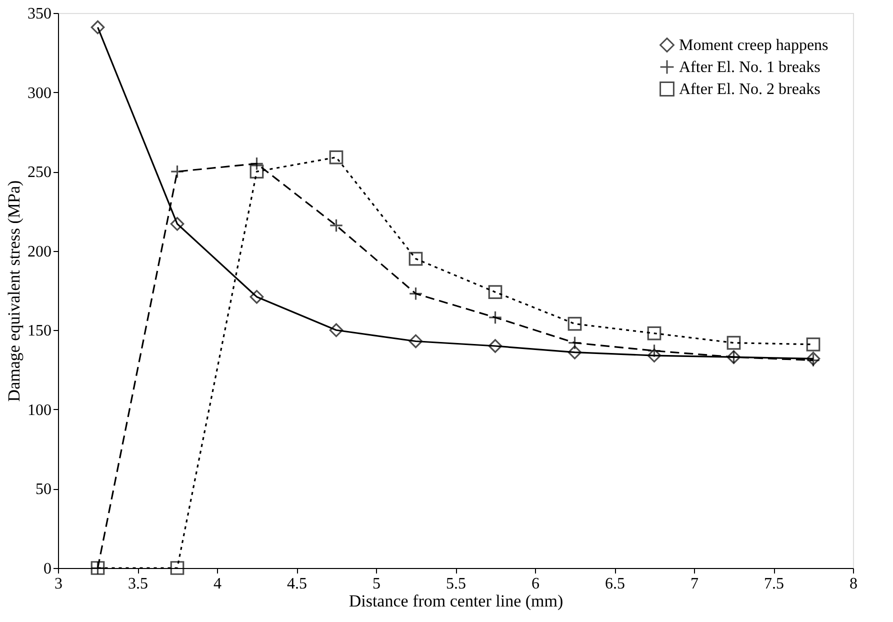 The width and height of the screenshot is (893, 622). Describe the element at coordinates (536, 584) in the screenshot. I see `x-tick-label: 6` at that location.